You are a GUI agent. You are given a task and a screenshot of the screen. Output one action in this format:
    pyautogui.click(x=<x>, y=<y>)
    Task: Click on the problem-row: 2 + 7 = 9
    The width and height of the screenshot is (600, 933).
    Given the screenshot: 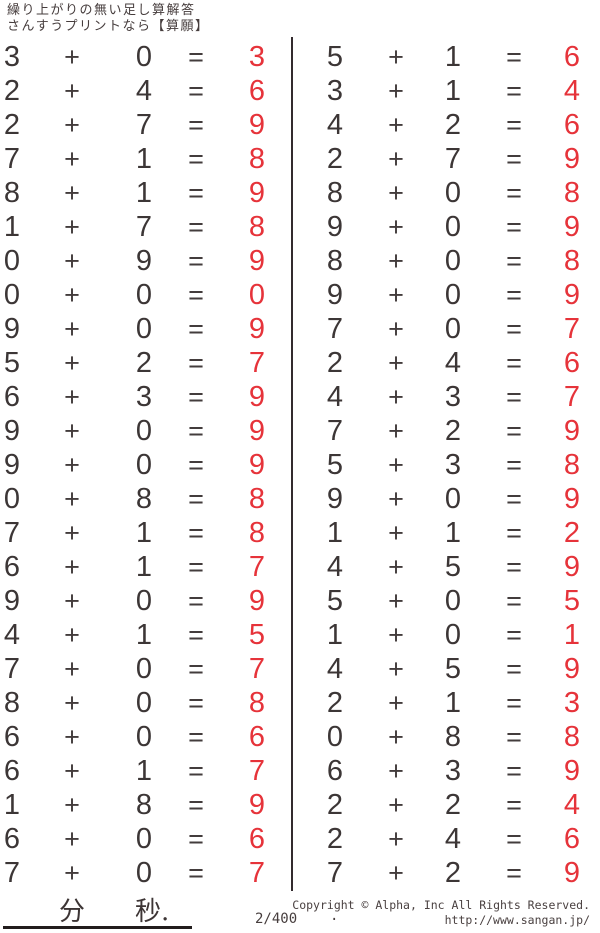 What is the action you would take?
    pyautogui.click(x=450, y=159)
    